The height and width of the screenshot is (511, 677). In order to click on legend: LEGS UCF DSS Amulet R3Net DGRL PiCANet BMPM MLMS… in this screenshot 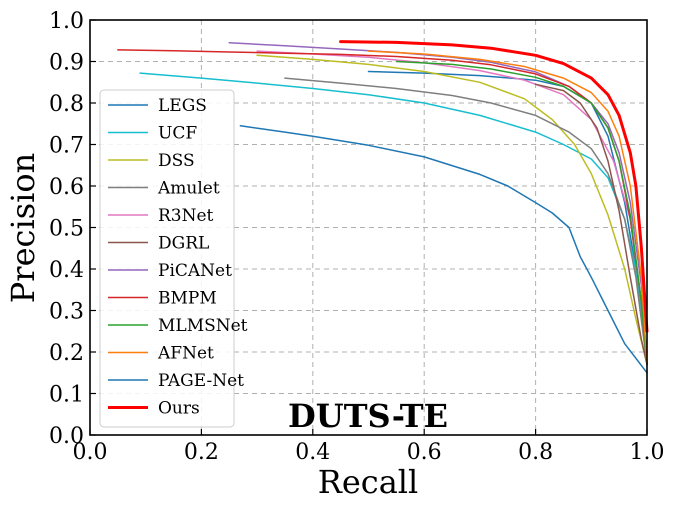, I will do `click(173, 258)`.